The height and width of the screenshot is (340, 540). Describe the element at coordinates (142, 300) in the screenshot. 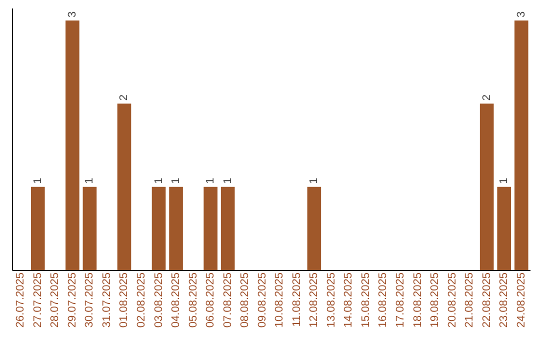

I see `x-tick-label: 02.08.2025` at that location.